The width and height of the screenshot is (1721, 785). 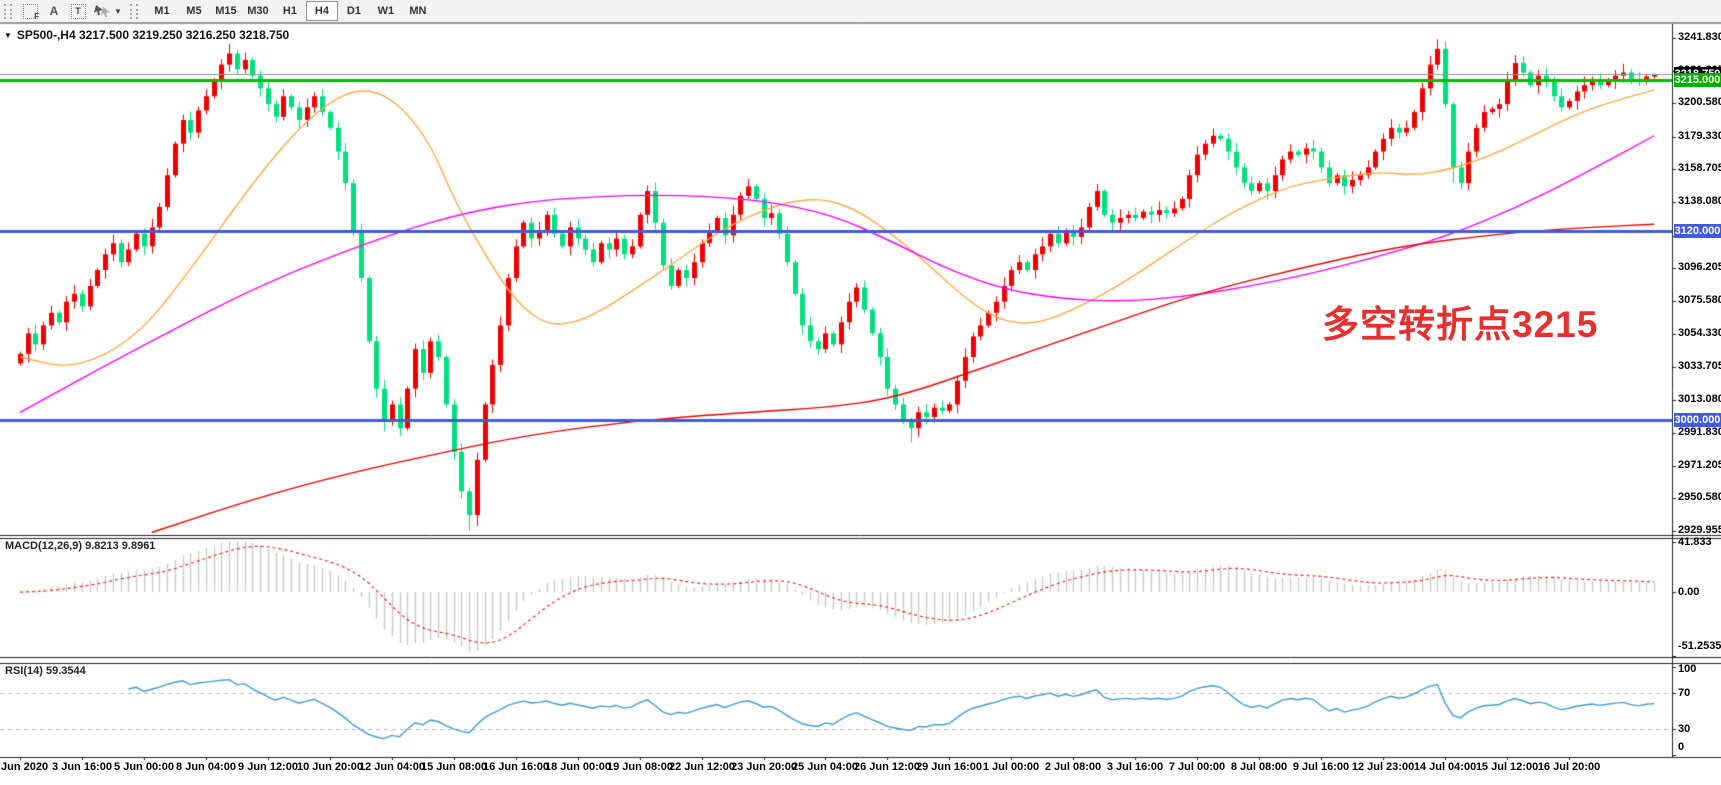 What do you see at coordinates (1684, 729) in the screenshot?
I see `rsi-tick-label: 30` at bounding box center [1684, 729].